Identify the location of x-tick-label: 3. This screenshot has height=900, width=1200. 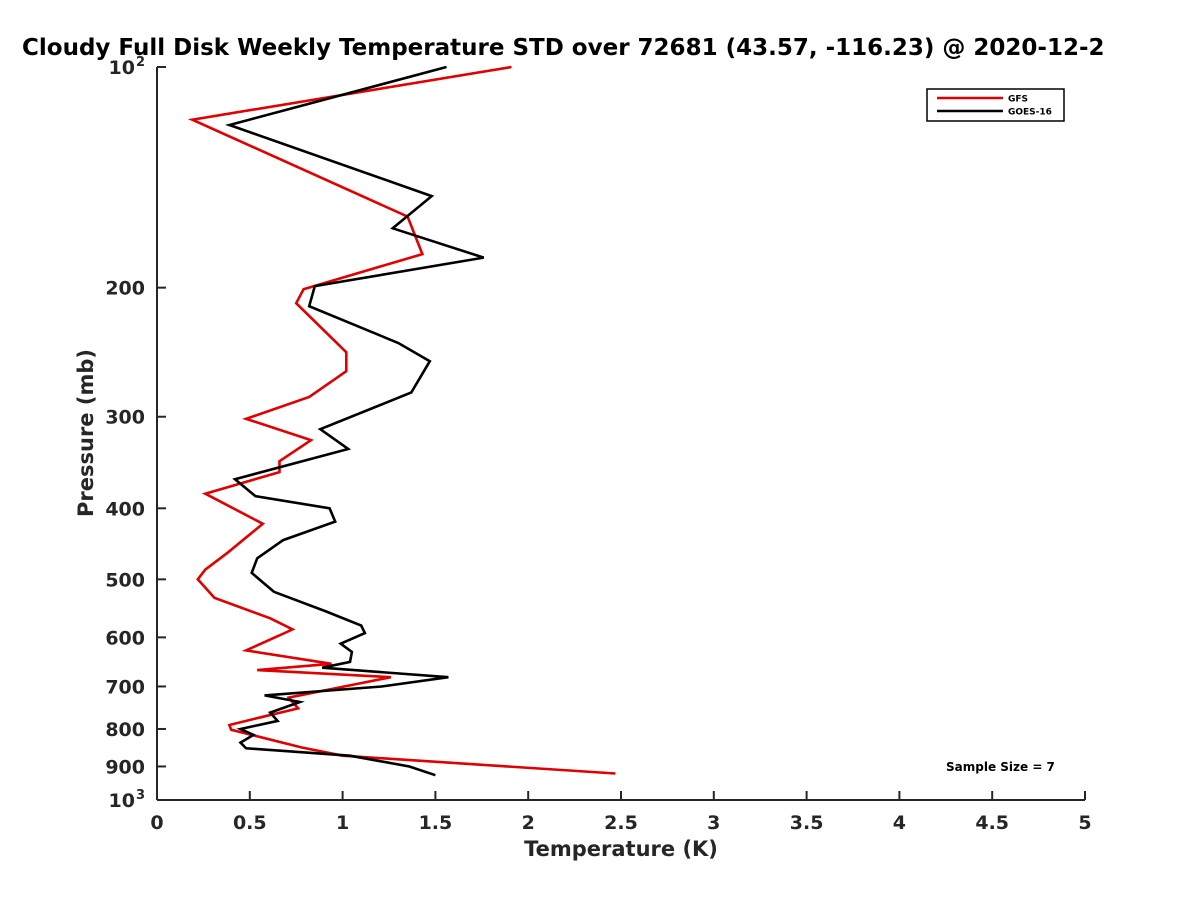
(713, 823).